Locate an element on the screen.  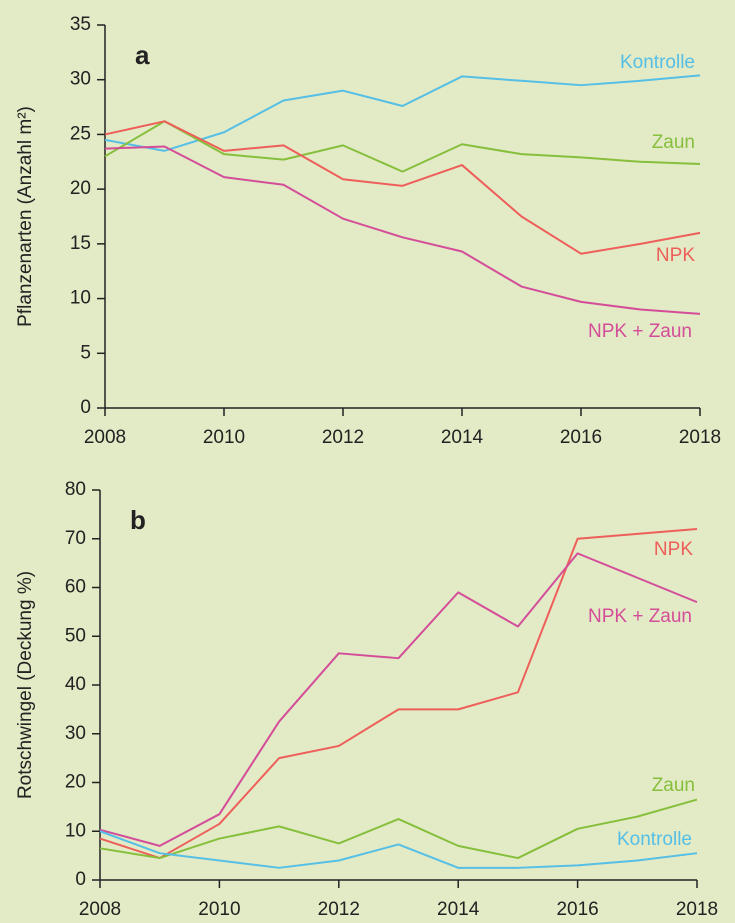
y-axis-label: Pflanzenarten (Anzahl m²) is located at coordinates (25, 216).